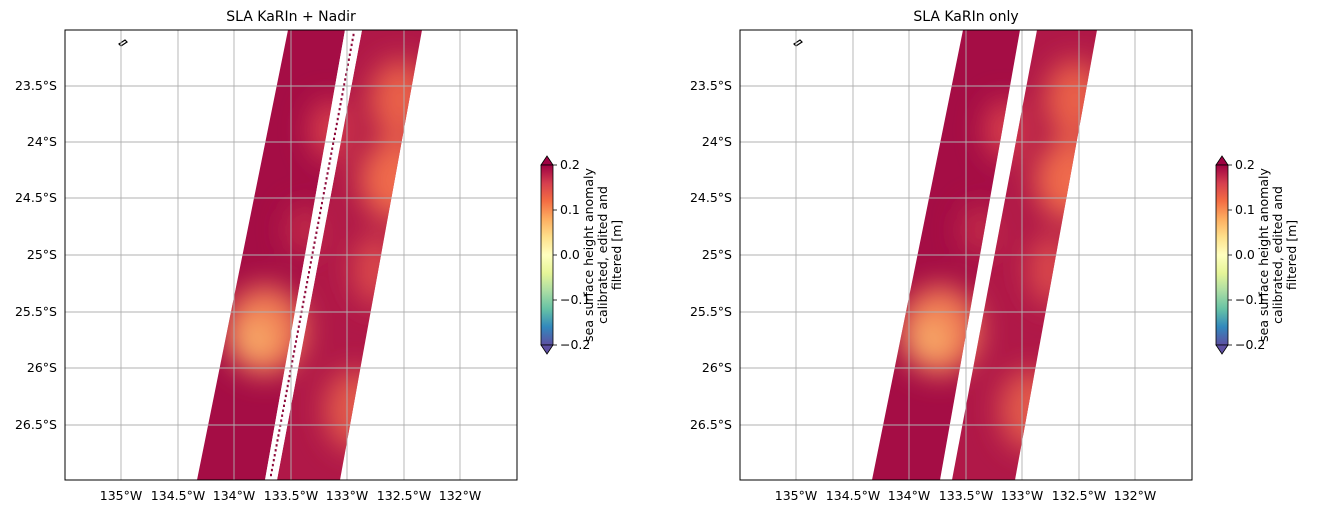 This screenshot has height=516, width=1334. I want to click on lat-tick-label: 24°S, so click(717, 141).